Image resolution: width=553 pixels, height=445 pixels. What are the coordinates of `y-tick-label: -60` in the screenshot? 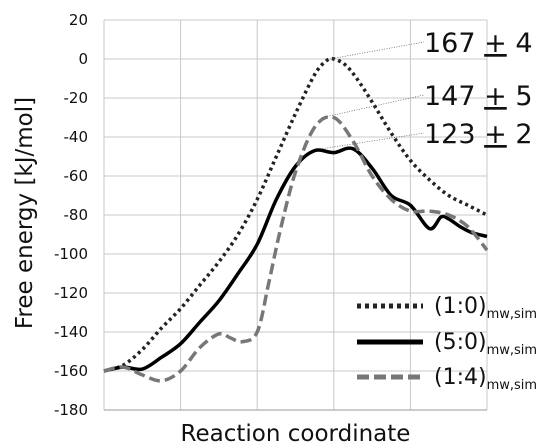 It's located at (76, 176).